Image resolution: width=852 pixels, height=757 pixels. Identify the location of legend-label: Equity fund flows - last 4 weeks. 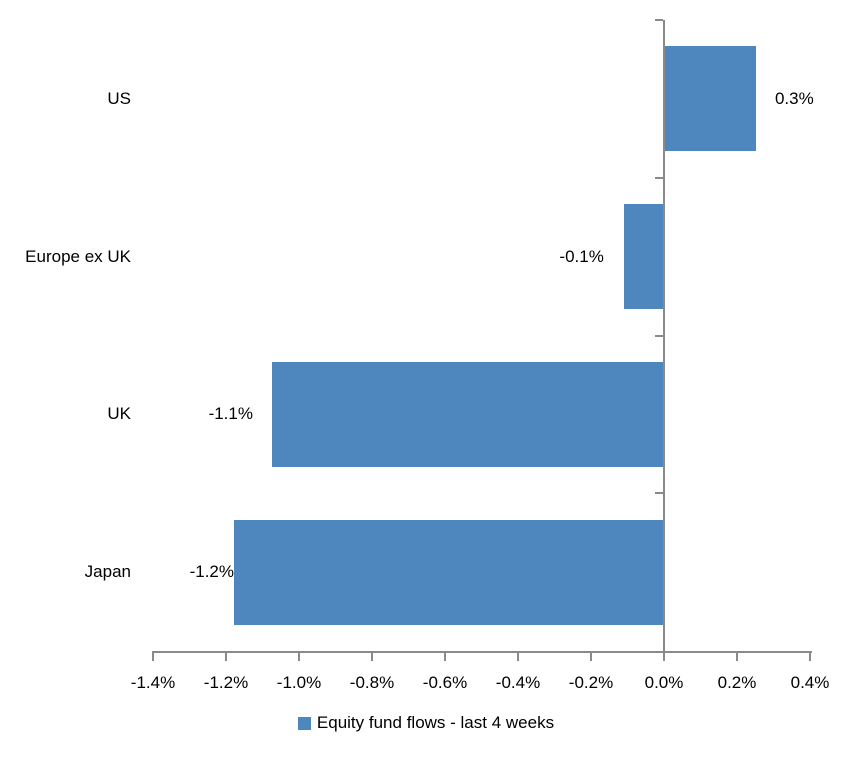
(435, 722).